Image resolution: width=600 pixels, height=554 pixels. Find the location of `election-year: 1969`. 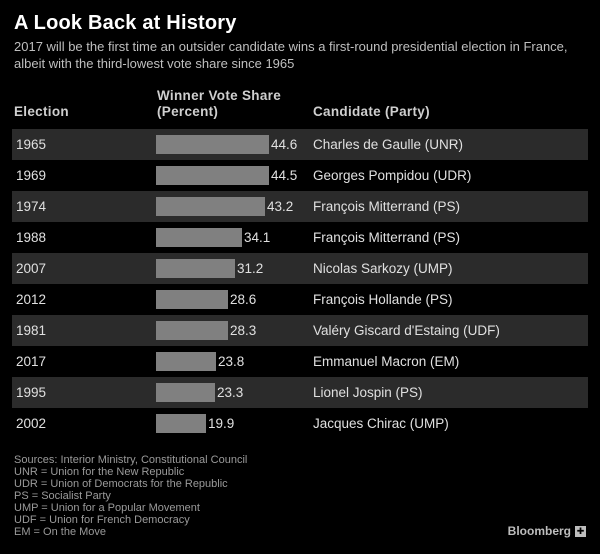

election-year: 1969 is located at coordinates (31, 175).